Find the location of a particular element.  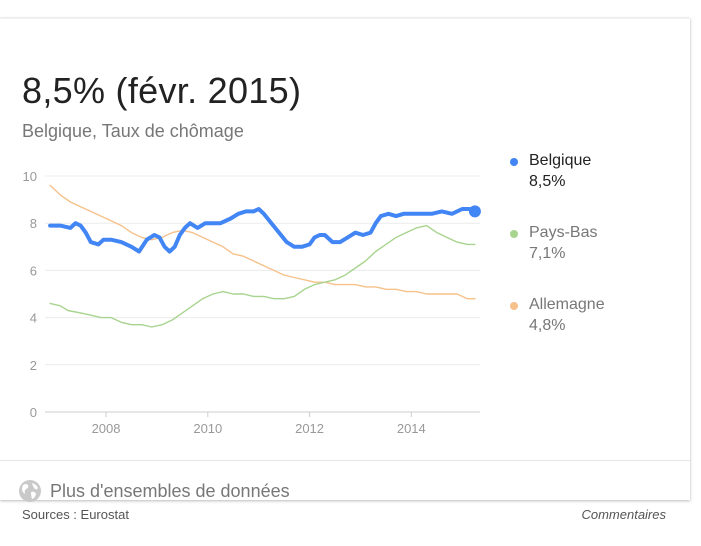

card-top-border is located at coordinates (345, 18).